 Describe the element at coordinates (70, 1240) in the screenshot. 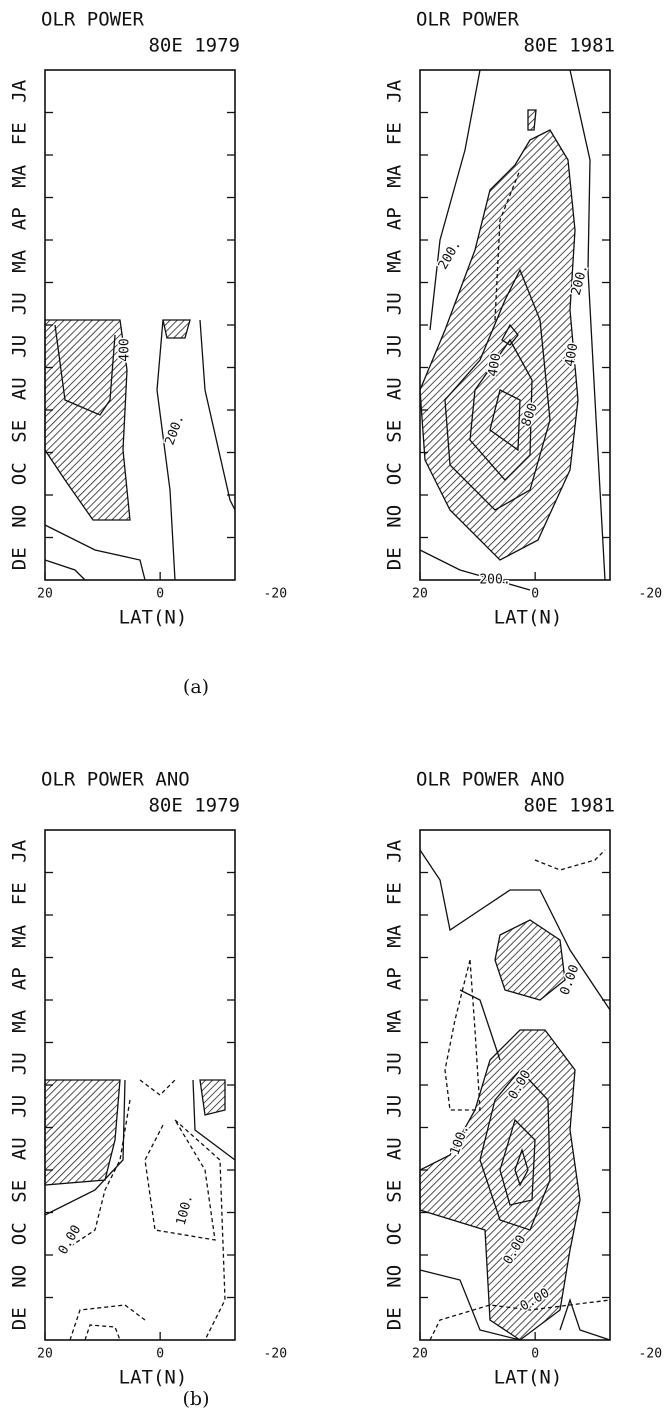

I see `contour-label: 0.00` at that location.